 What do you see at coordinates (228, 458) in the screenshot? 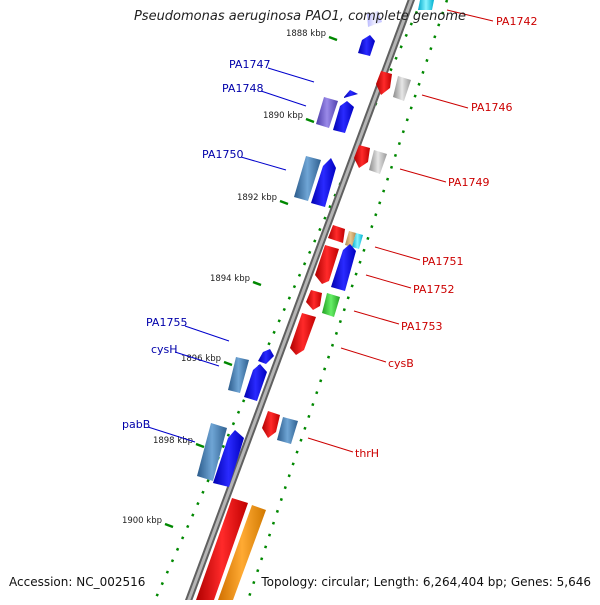
I see `gene-pabb-b-feature` at bounding box center [228, 458].